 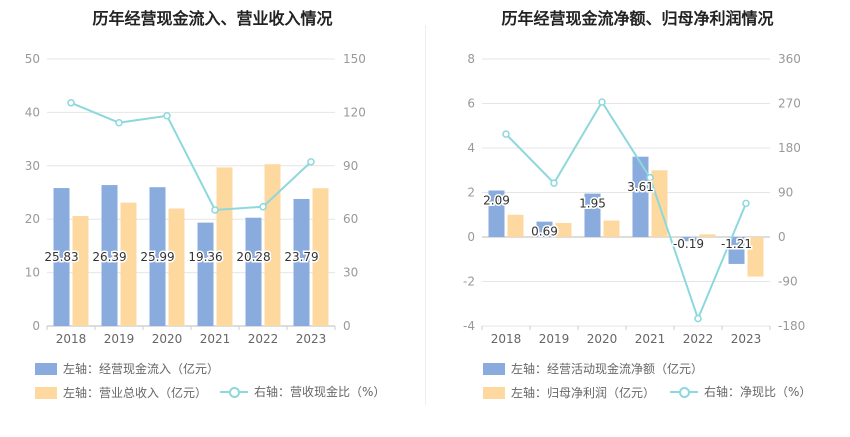 What do you see at coordinates (354, 112) in the screenshot?
I see `y-tick-label-right: 120` at bounding box center [354, 112].